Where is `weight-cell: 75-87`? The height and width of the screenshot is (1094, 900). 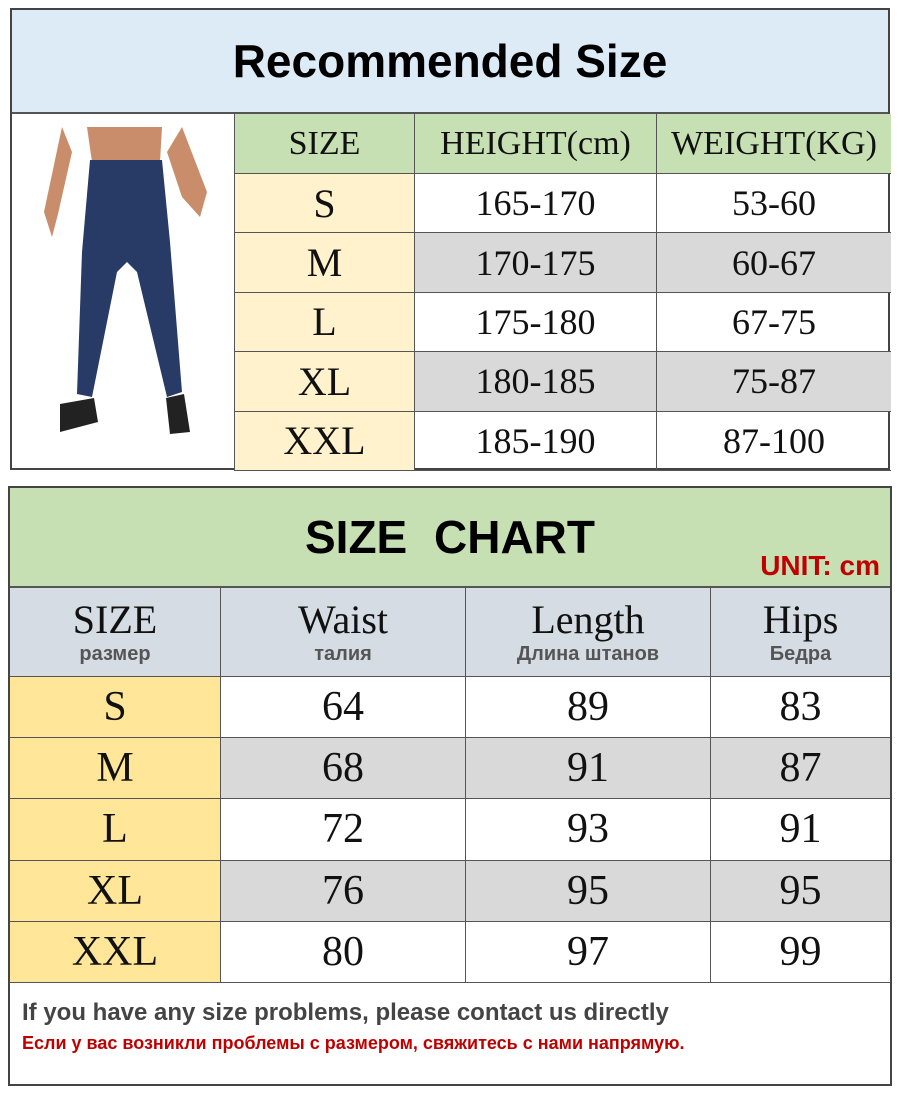 weight-cell: 75-87 is located at coordinates (773, 382).